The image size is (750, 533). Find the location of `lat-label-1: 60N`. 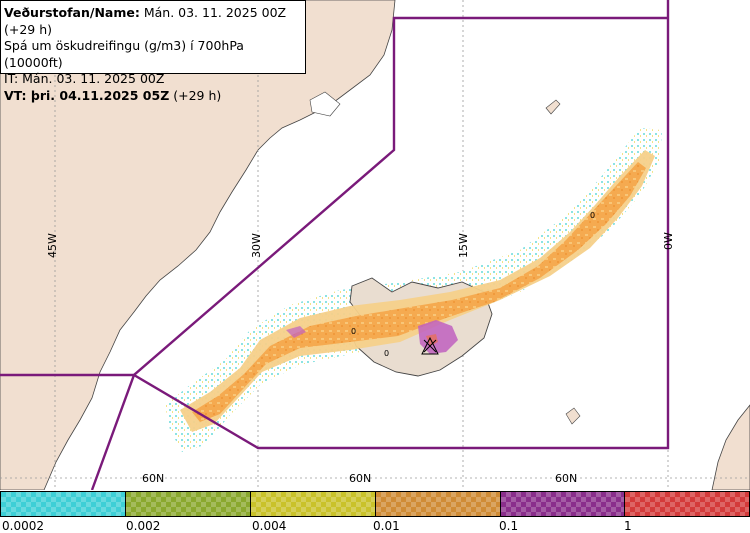

lat-label-1: 60N is located at coordinates (153, 478).